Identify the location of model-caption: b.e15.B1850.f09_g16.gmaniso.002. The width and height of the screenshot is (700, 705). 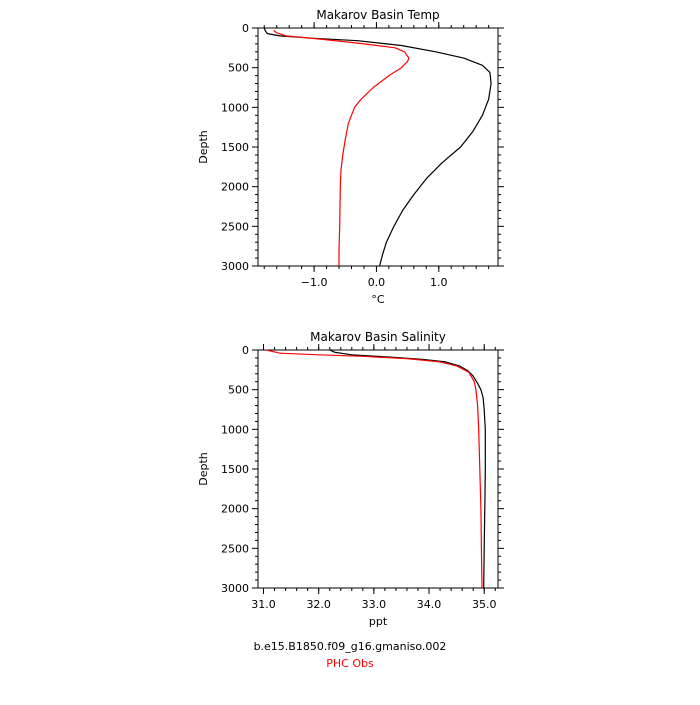
(350, 646).